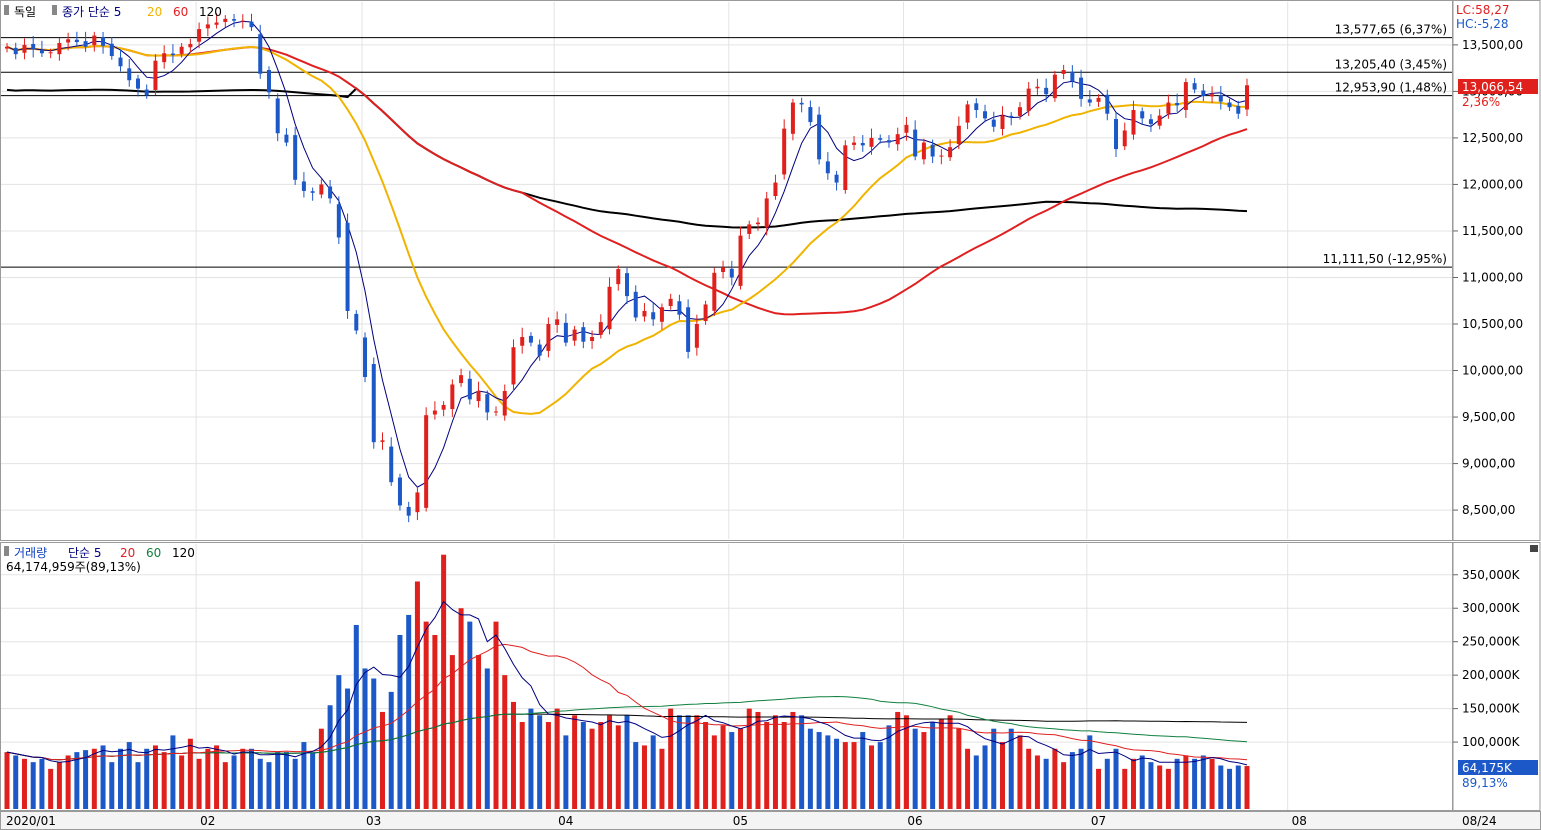 The width and height of the screenshot is (1541, 830). Describe the element at coordinates (751, 821) in the screenshot. I see `x-axis-ticks: 2020/01 02 03 04 05 06 07 08 08/24` at that location.